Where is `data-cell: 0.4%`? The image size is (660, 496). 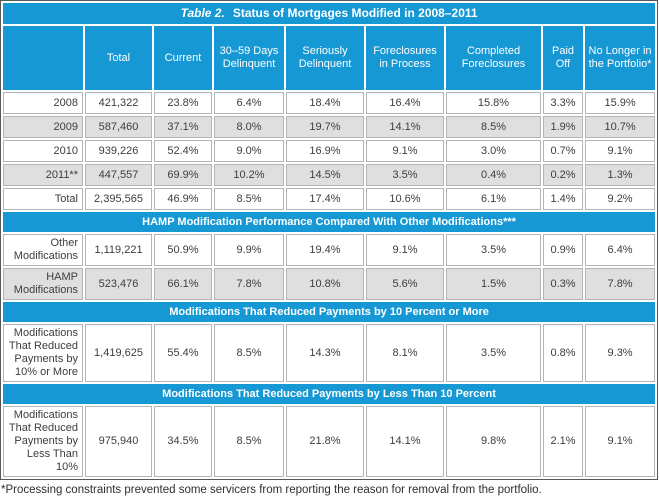 data-cell: 0.4% is located at coordinates (493, 175).